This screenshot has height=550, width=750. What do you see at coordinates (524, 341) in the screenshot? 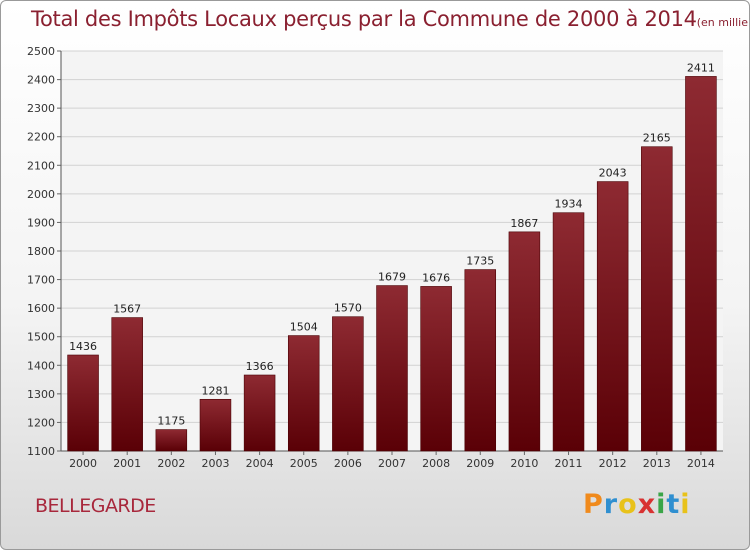
I see `bar-2010` at bounding box center [524, 341].